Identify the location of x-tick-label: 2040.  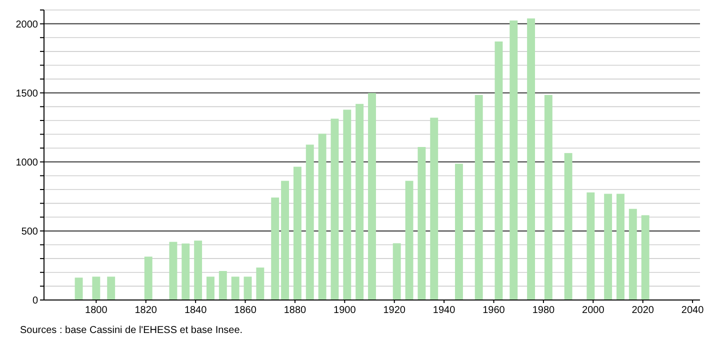
(692, 310).